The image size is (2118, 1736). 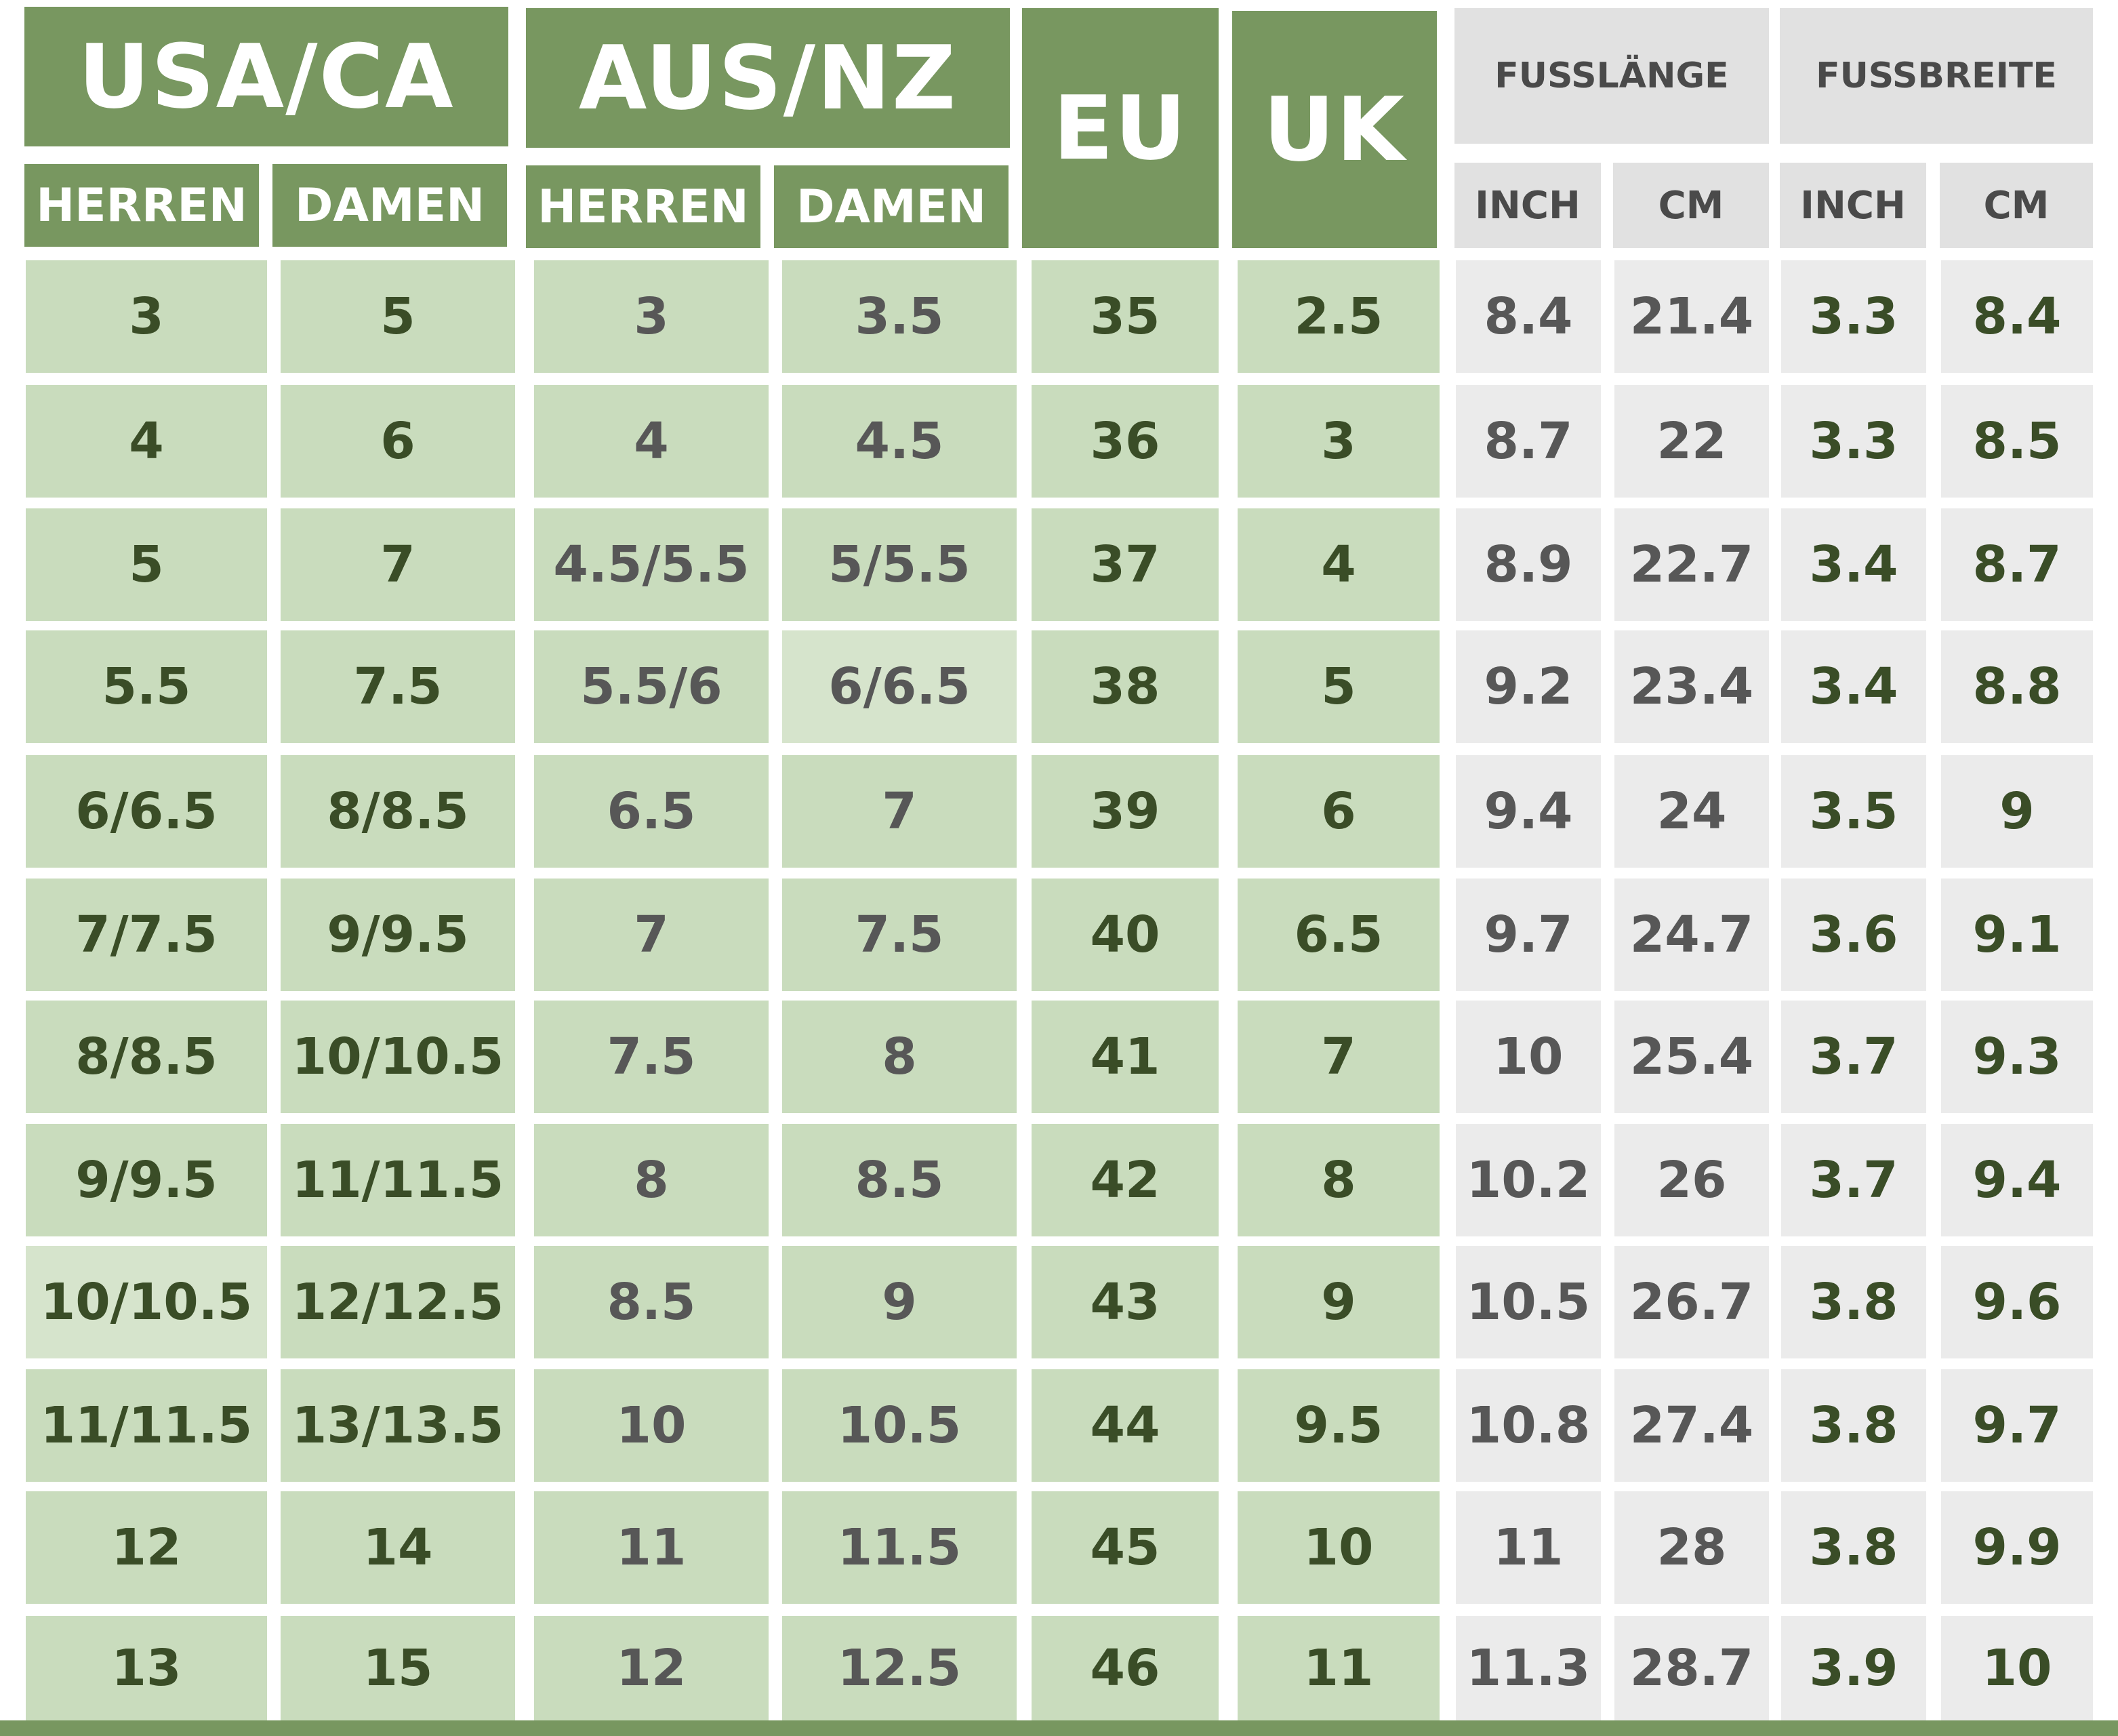 I want to click on cell-usa-damen: 9/9.5, so click(x=398, y=935).